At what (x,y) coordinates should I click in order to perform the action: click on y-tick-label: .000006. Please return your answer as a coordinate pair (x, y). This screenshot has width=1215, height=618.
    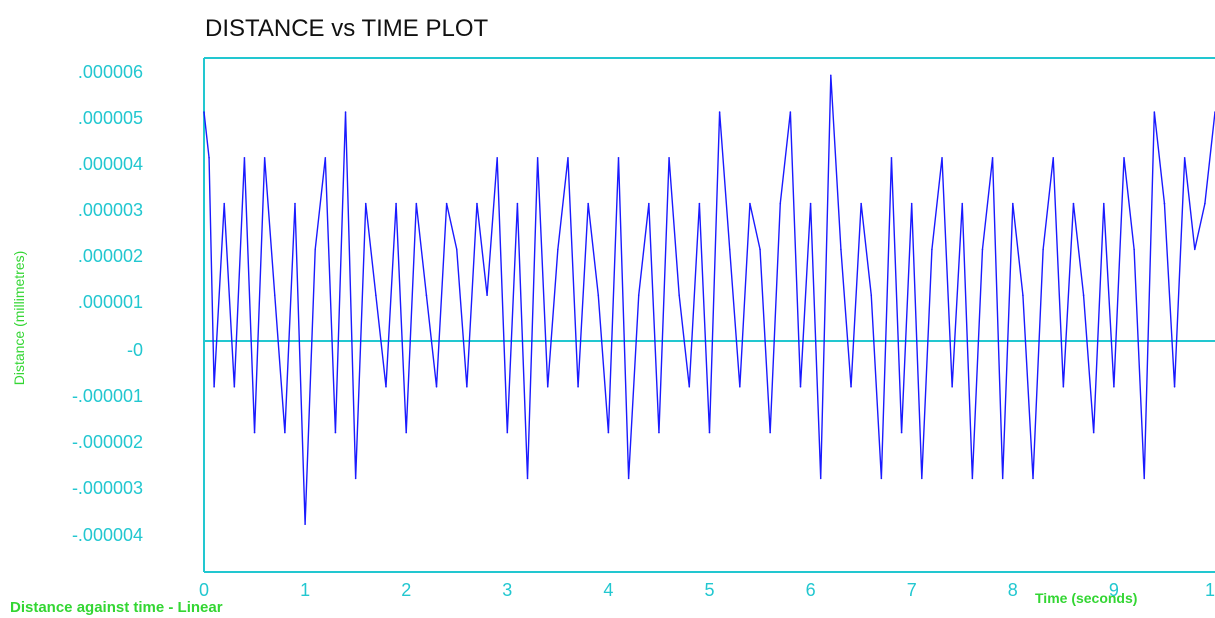
    Looking at the image, I should click on (110, 72).